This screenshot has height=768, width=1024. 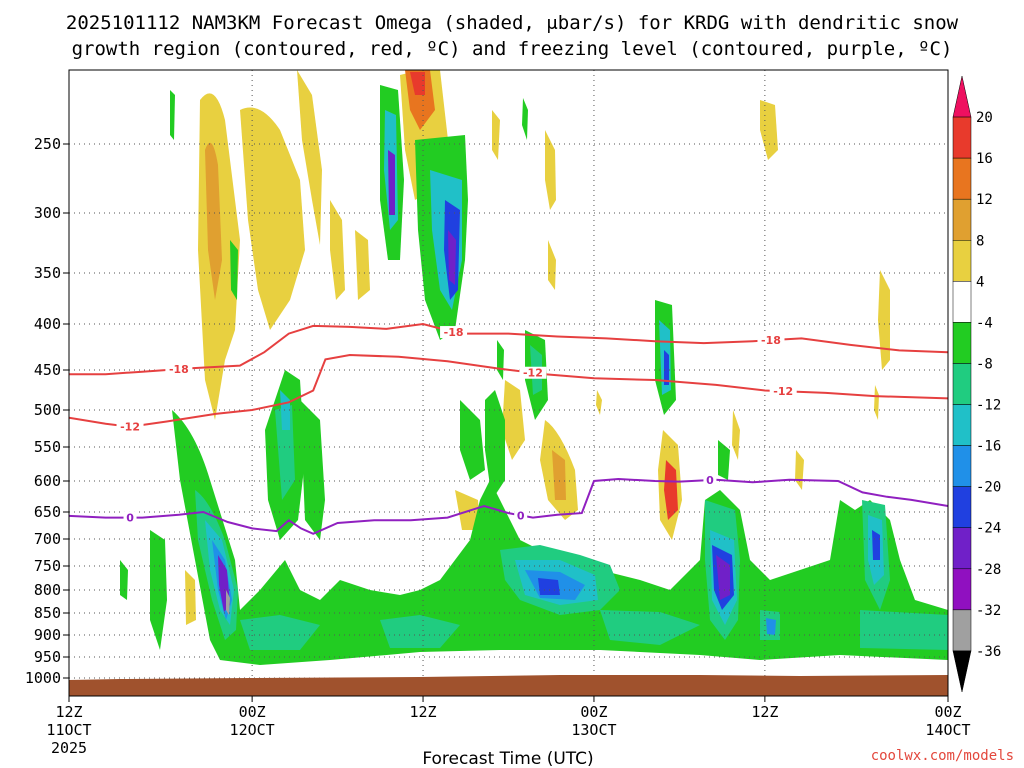 What do you see at coordinates (508, 390) in the screenshot?
I see `isotherm-line--12` at bounding box center [508, 390].